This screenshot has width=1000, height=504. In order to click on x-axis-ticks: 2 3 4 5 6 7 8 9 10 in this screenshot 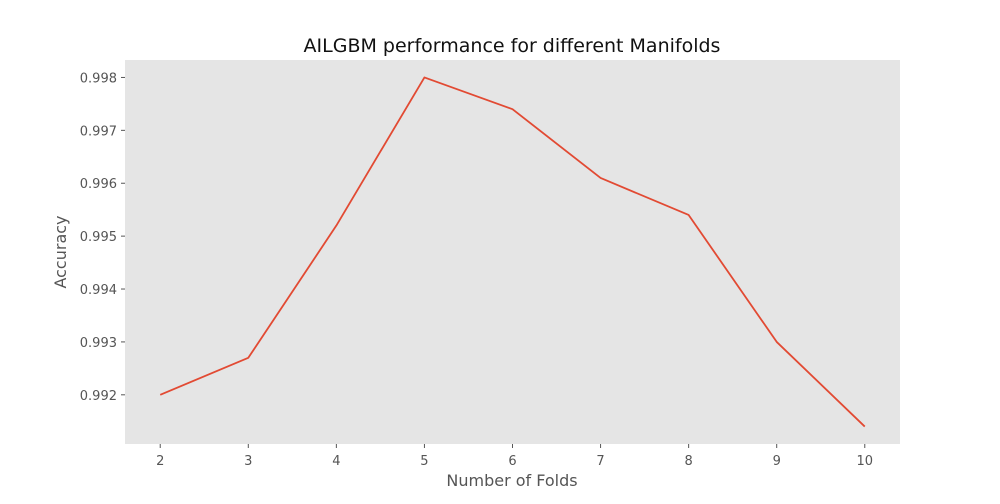, I will do `click(514, 456)`.